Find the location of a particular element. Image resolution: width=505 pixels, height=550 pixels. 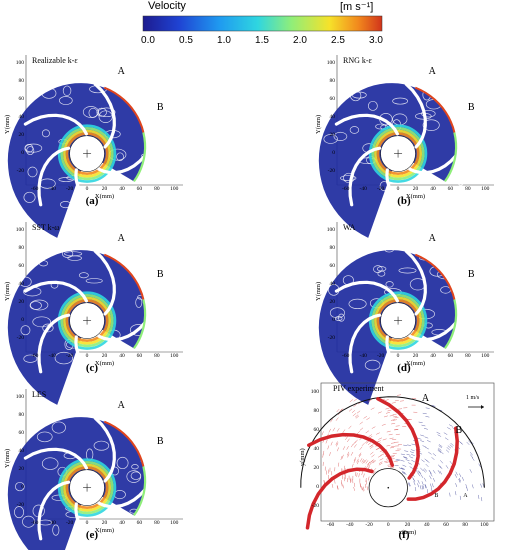

y-axis-label: Y(mm) is located at coordinates (318, 291).